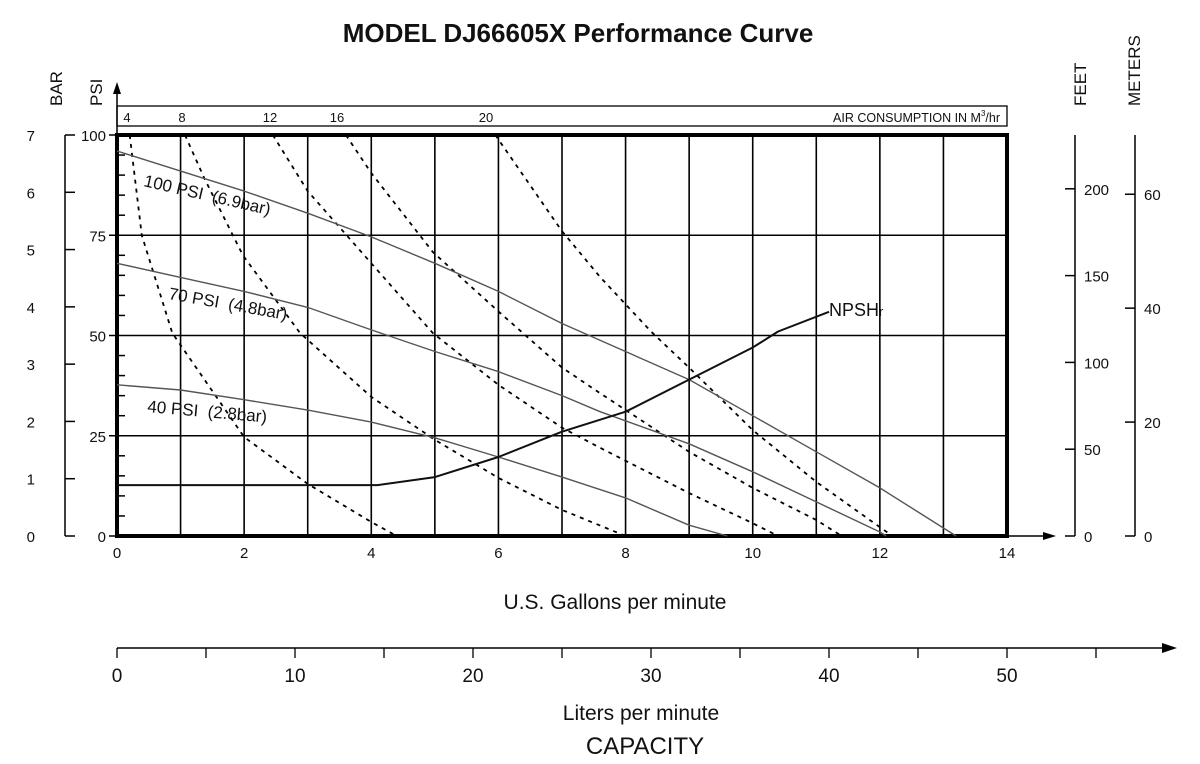 This screenshot has height=764, width=1200. Describe the element at coordinates (641, 713) in the screenshot. I see `liters-axis-label: Liters per minute` at that location.